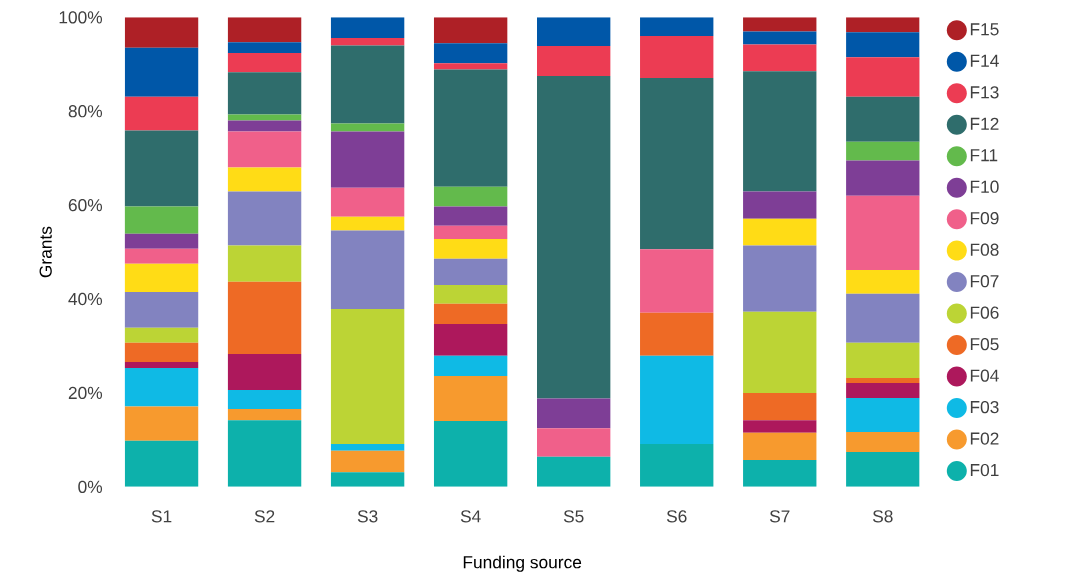  Describe the element at coordinates (676, 516) in the screenshot. I see `x-tick-label: S6` at that location.